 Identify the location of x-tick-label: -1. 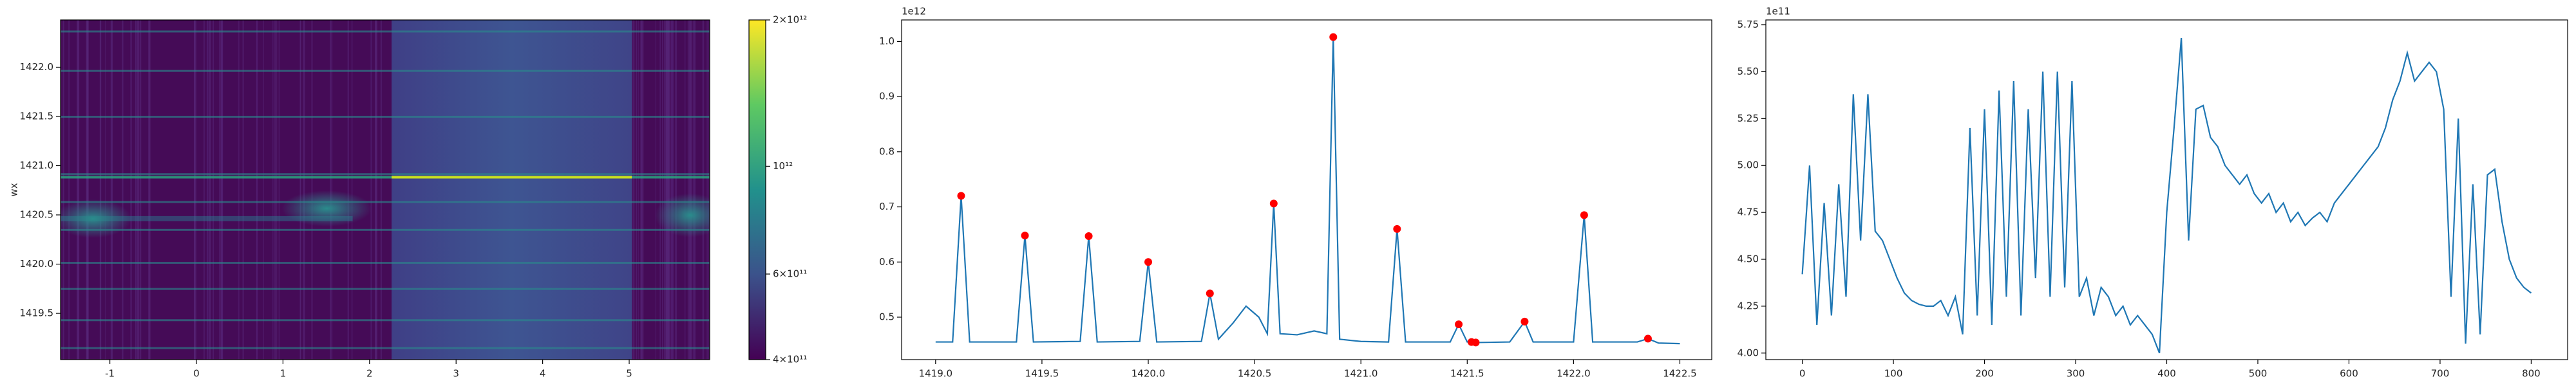
(110, 374).